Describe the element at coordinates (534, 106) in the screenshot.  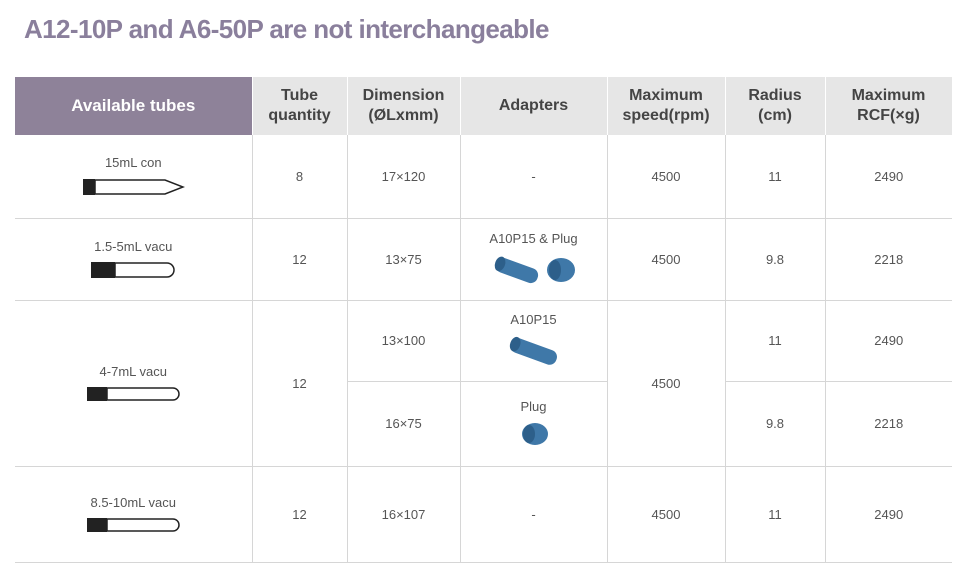
I see `header-cell: Adapters` at that location.